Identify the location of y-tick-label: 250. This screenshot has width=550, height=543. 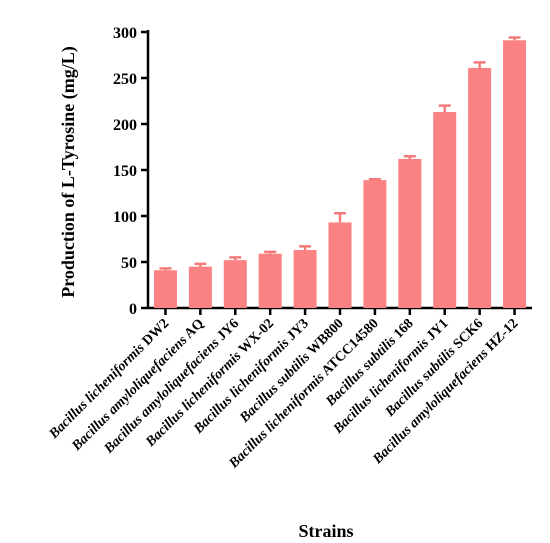
(125, 79).